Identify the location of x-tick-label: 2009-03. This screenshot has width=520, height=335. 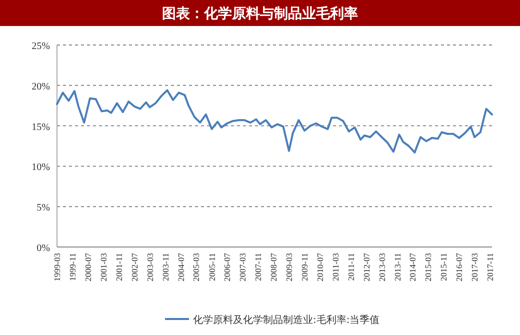
(289, 267).